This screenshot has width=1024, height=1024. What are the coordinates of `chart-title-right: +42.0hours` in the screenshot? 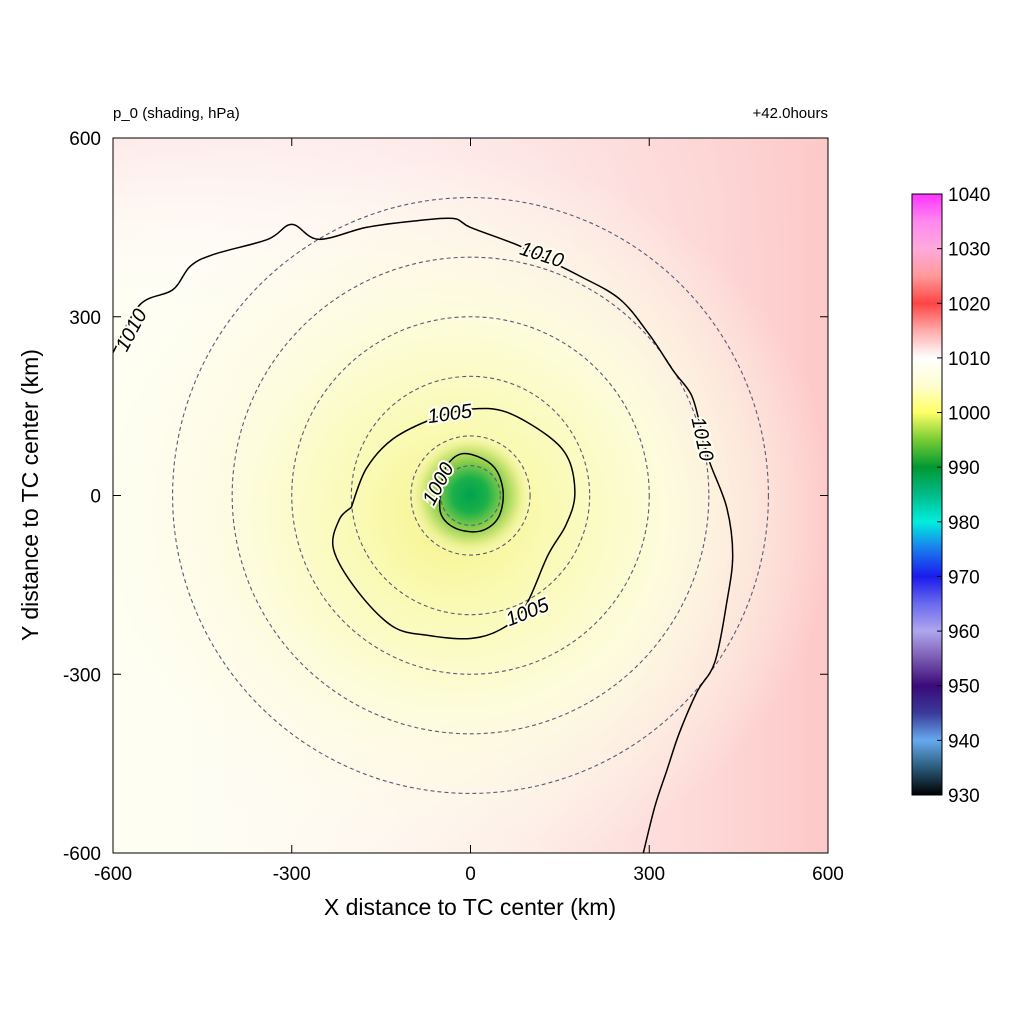 It's located at (790, 113).